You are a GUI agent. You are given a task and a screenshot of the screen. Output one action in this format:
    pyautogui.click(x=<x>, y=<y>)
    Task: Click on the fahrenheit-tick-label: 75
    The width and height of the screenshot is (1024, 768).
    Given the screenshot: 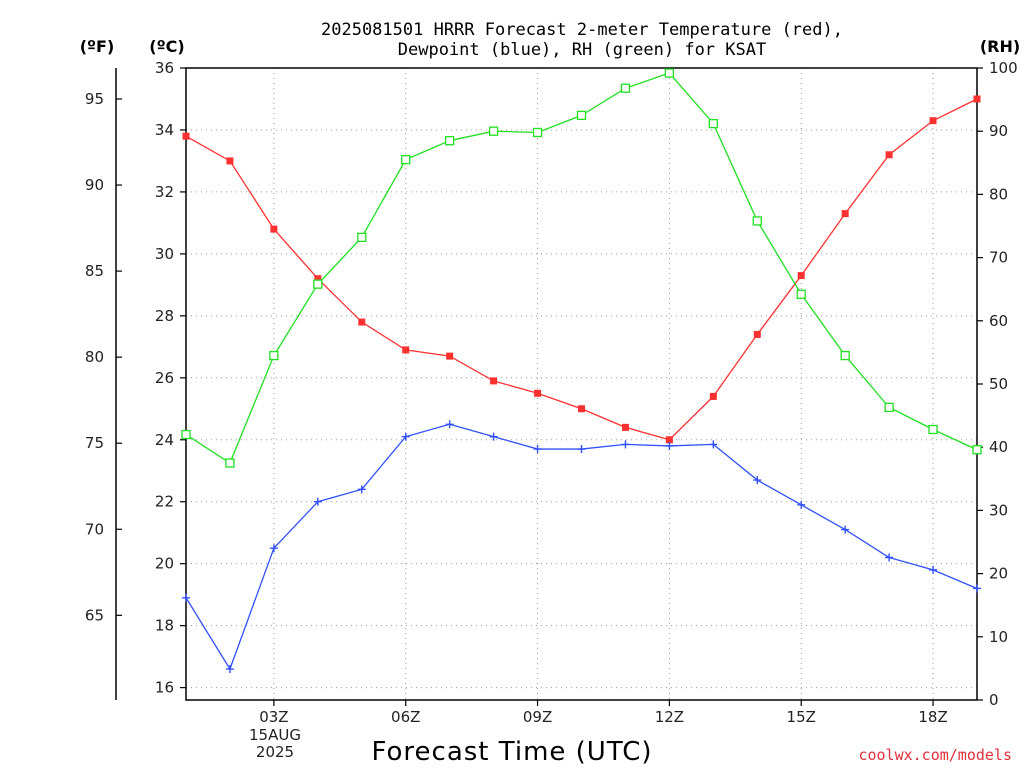 What is the action you would take?
    pyautogui.click(x=94, y=443)
    